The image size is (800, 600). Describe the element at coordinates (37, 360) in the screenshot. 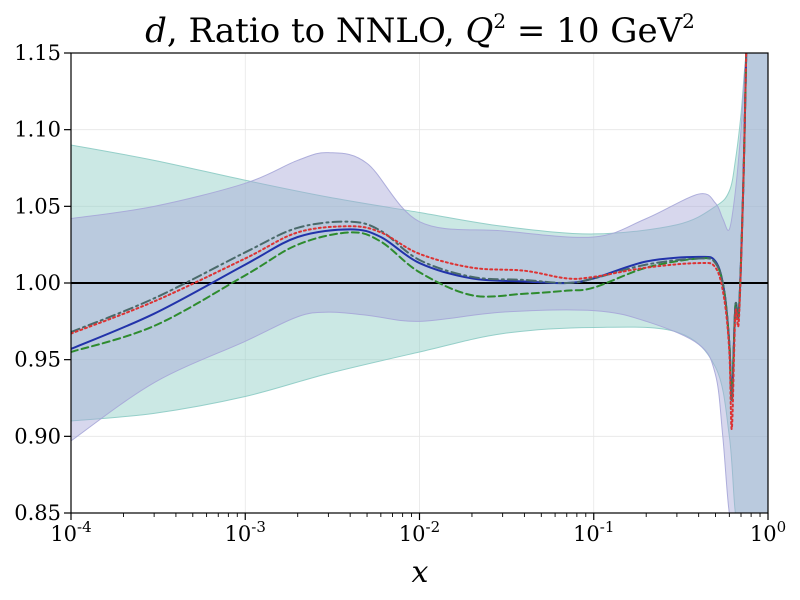

I see `y-tick-label-2: 0.95` at that location.